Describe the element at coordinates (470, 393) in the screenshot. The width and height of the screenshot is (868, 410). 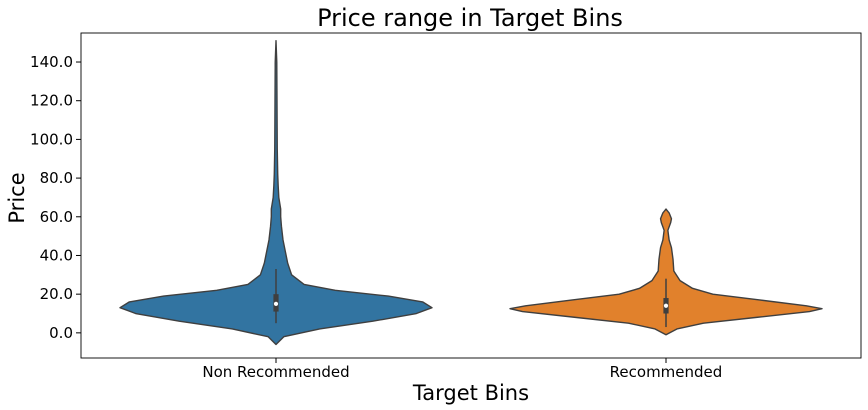
I see `x-axis-title: Target Bins` at that location.